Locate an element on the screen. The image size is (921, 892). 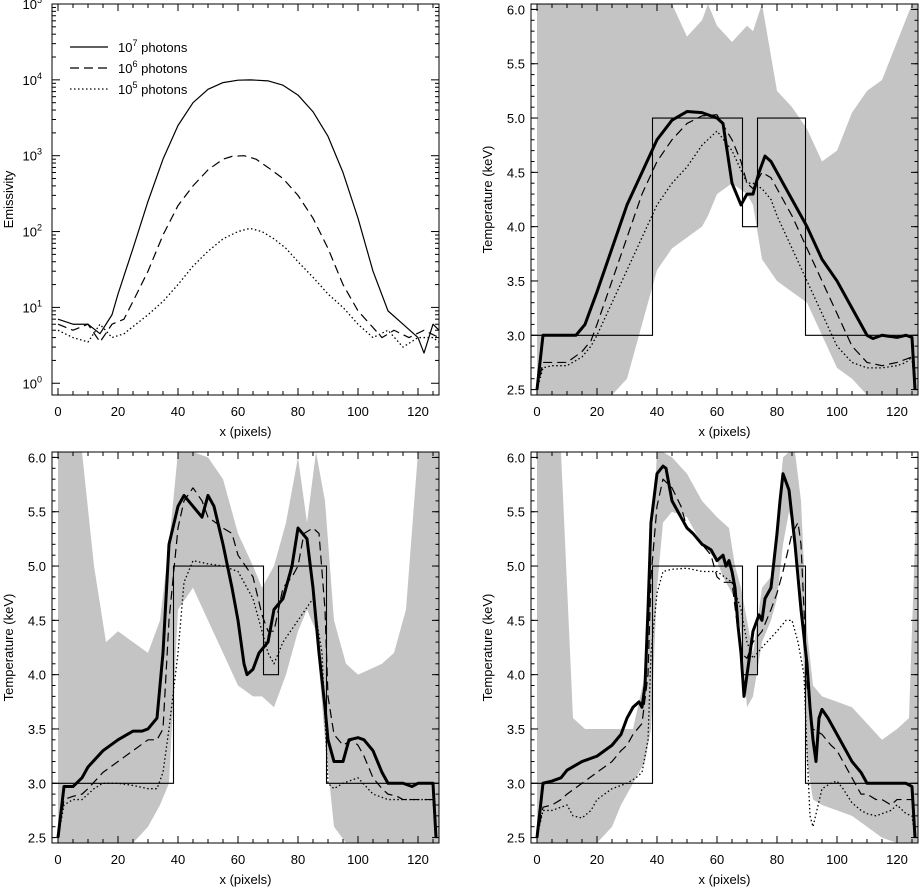
legend-label: 106 photons is located at coordinates (153, 67).